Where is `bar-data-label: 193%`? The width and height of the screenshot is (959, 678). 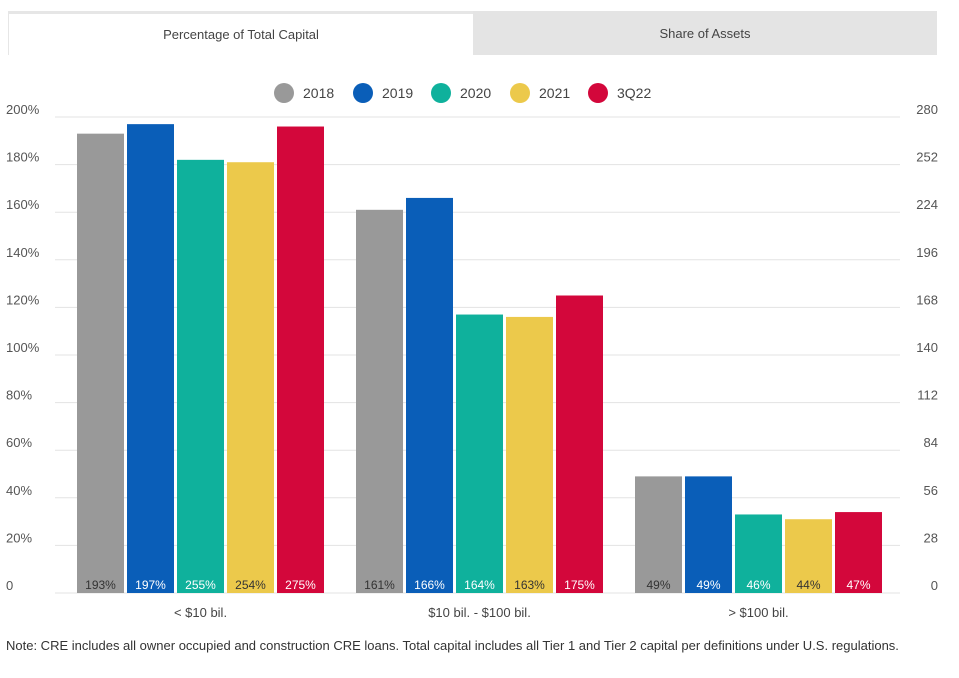 bar-data-label: 193% is located at coordinates (100, 585).